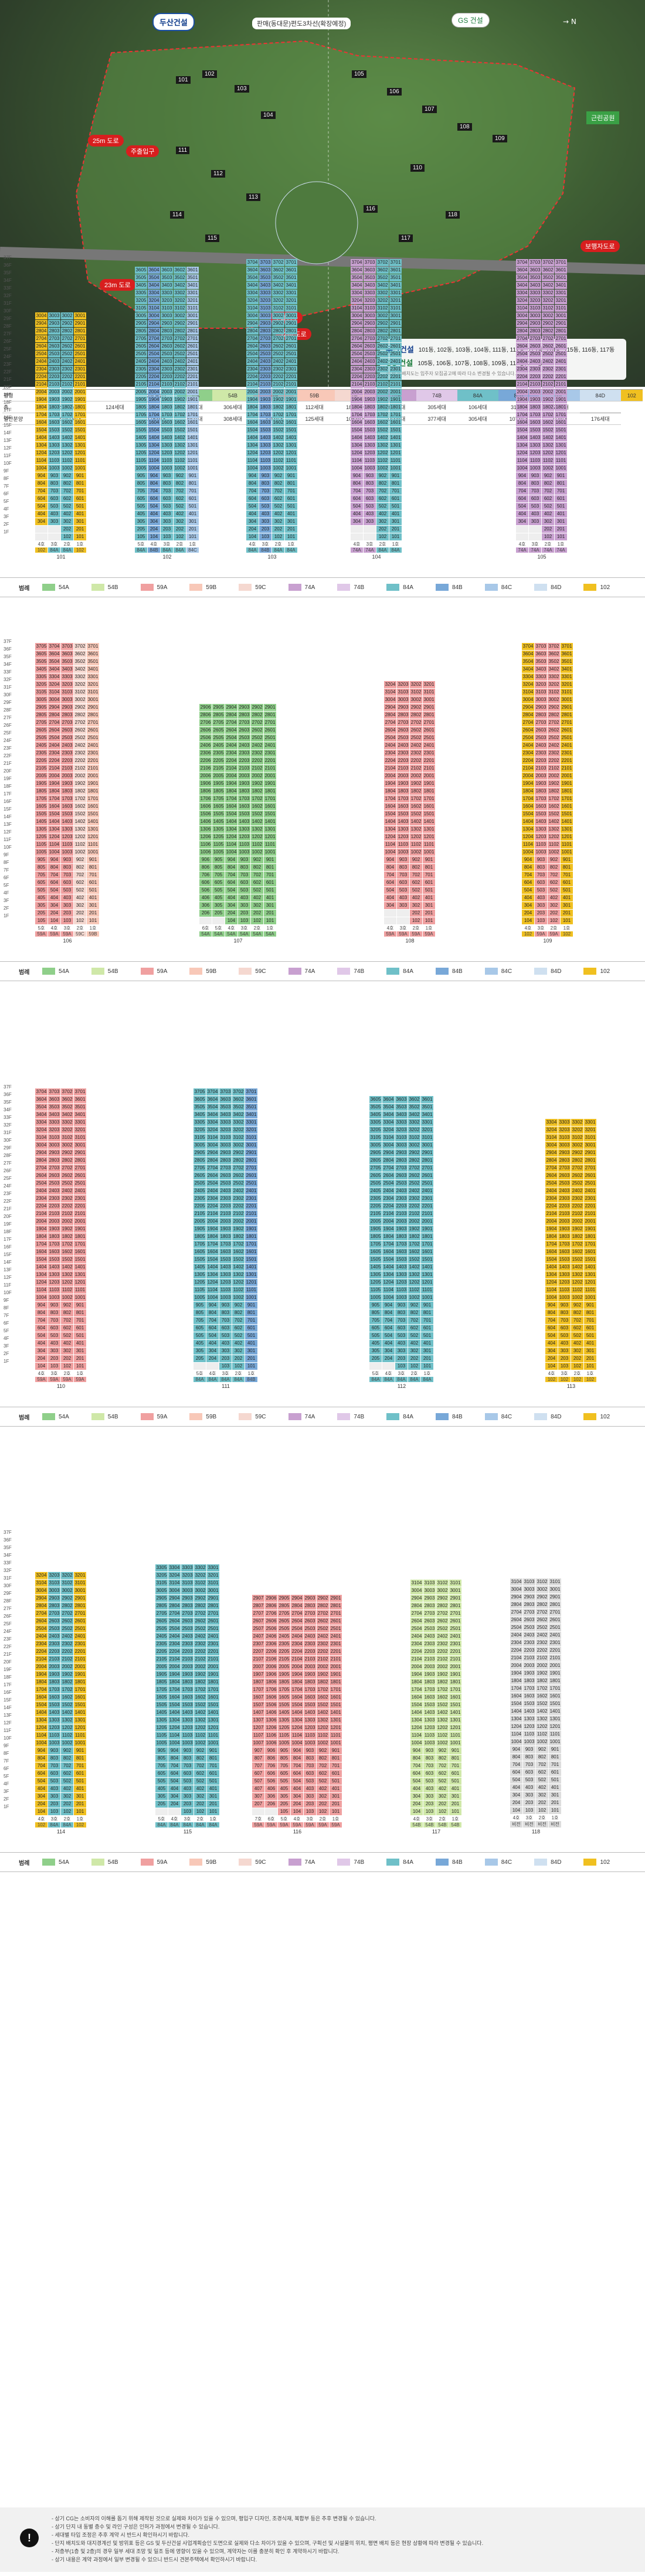 This screenshot has width=645, height=2576. I want to click on unit-cell: 404, so click(390, 897).